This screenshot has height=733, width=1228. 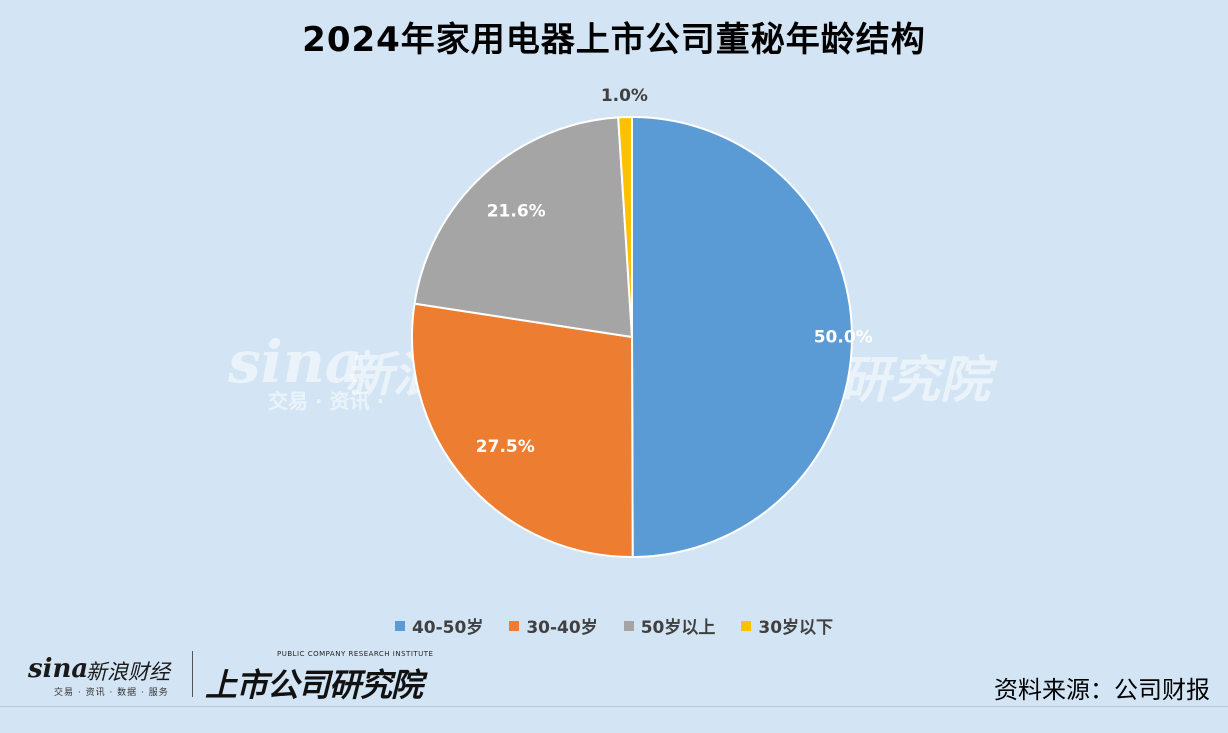 What do you see at coordinates (505, 447) in the screenshot?
I see `slice-label: 27.5%` at bounding box center [505, 447].